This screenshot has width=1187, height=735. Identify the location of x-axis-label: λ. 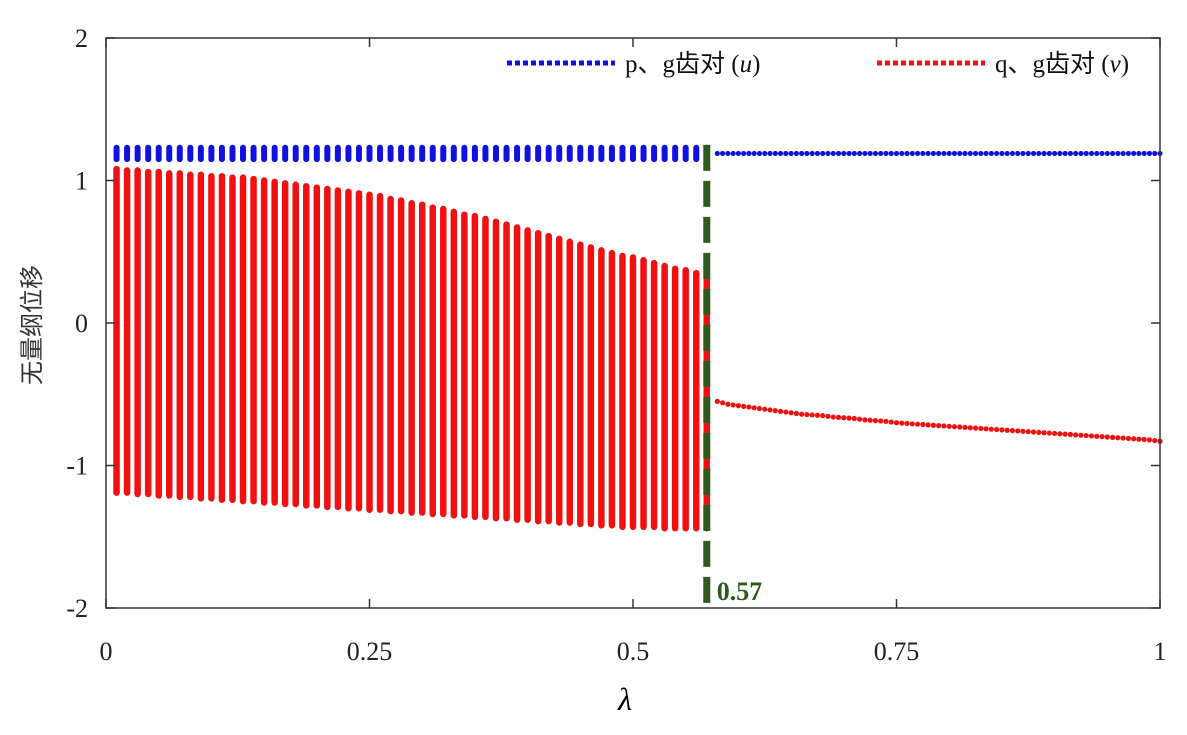
(624, 699).